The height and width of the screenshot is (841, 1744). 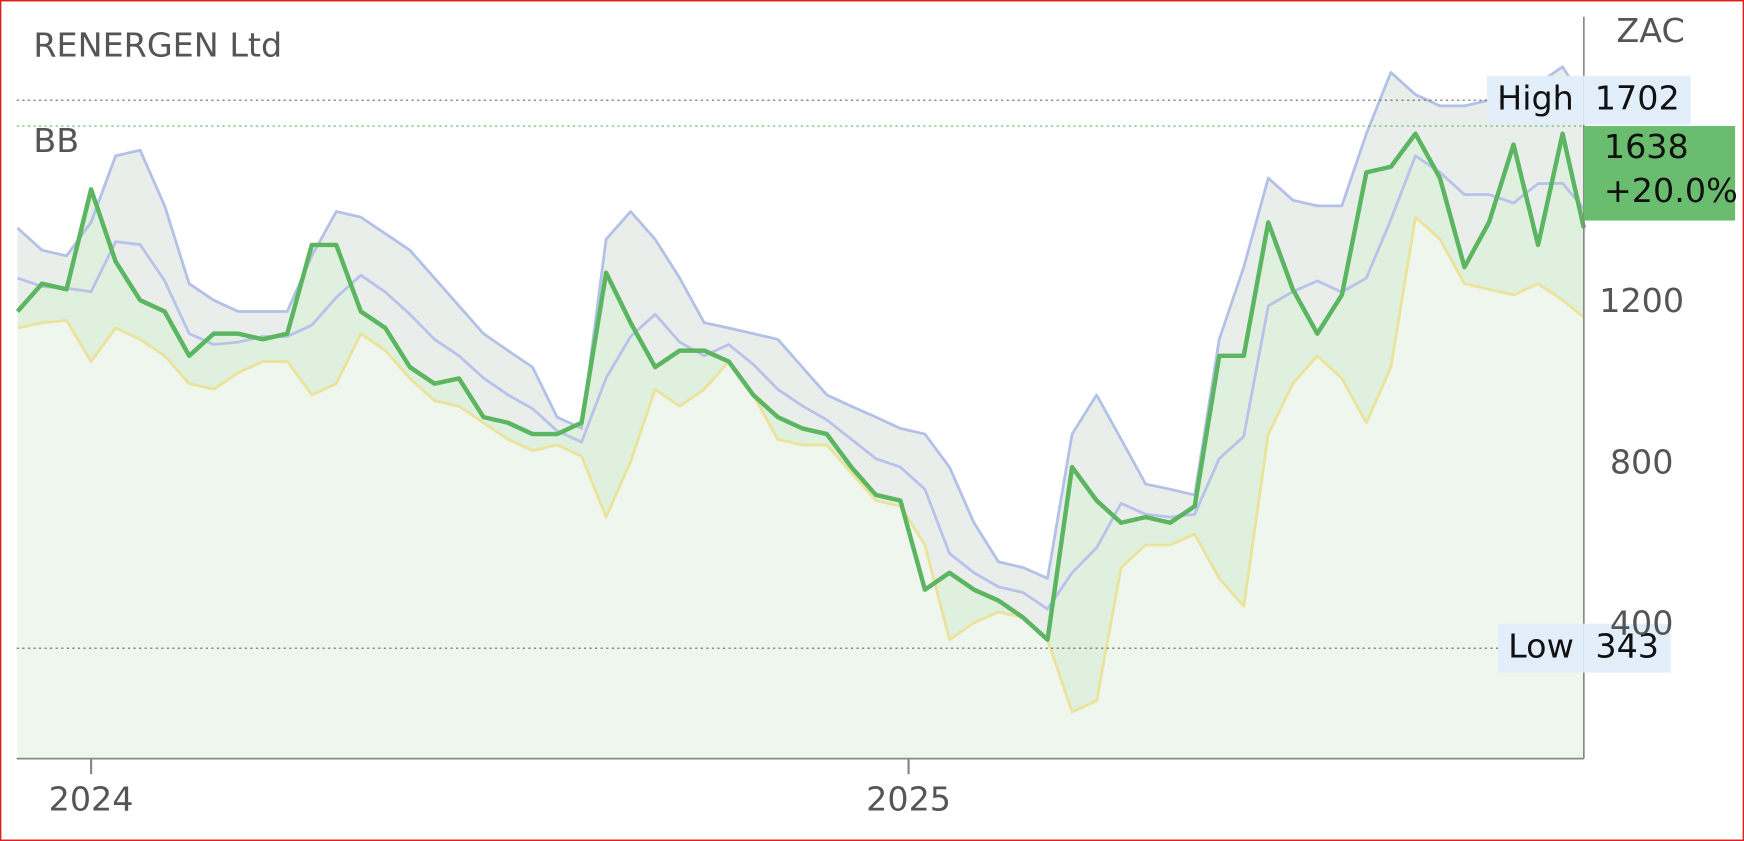 I want to click on last-box, so click(x=1659, y=173).